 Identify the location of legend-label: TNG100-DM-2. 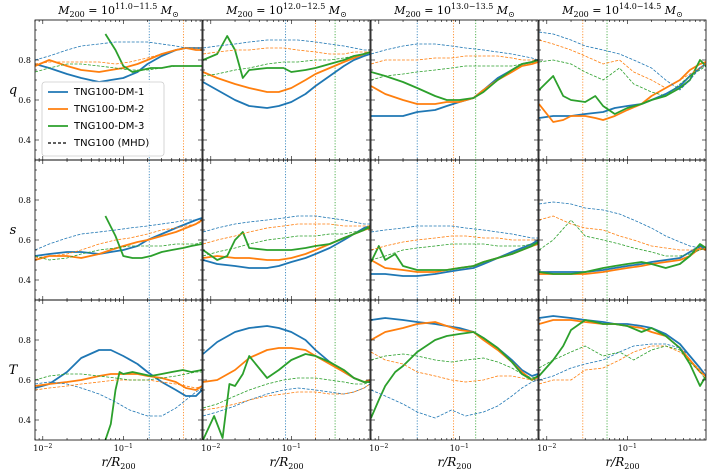
(108, 109).